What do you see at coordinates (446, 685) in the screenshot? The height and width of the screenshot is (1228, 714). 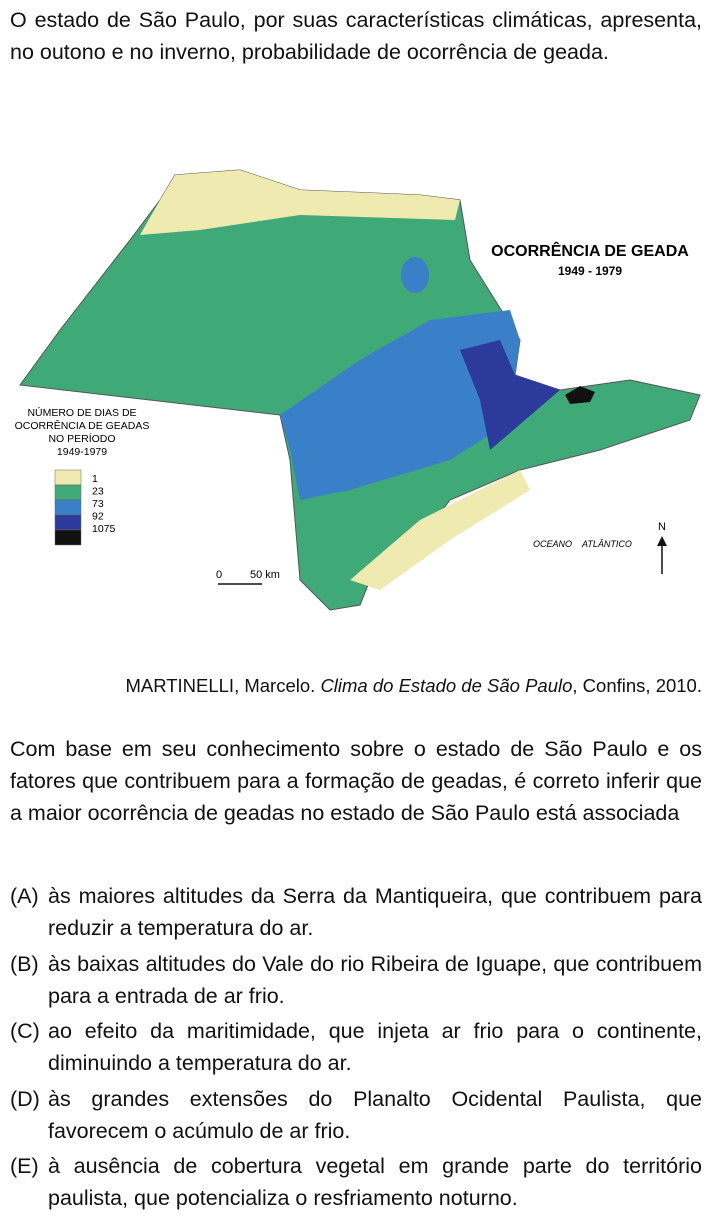 I see `citation-work: Clima do Estado de São Paulo` at bounding box center [446, 685].